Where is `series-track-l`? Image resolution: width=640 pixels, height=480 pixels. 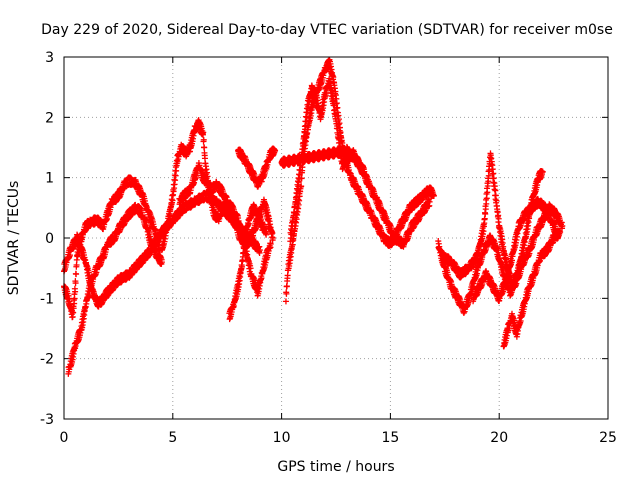 series-track-l is located at coordinates (492, 220).